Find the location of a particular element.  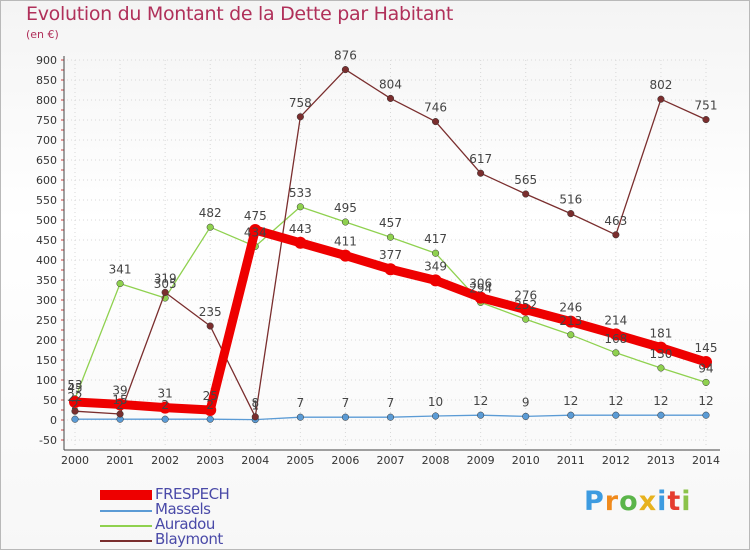

y-tick-label: 0 is located at coordinates (53, 420).